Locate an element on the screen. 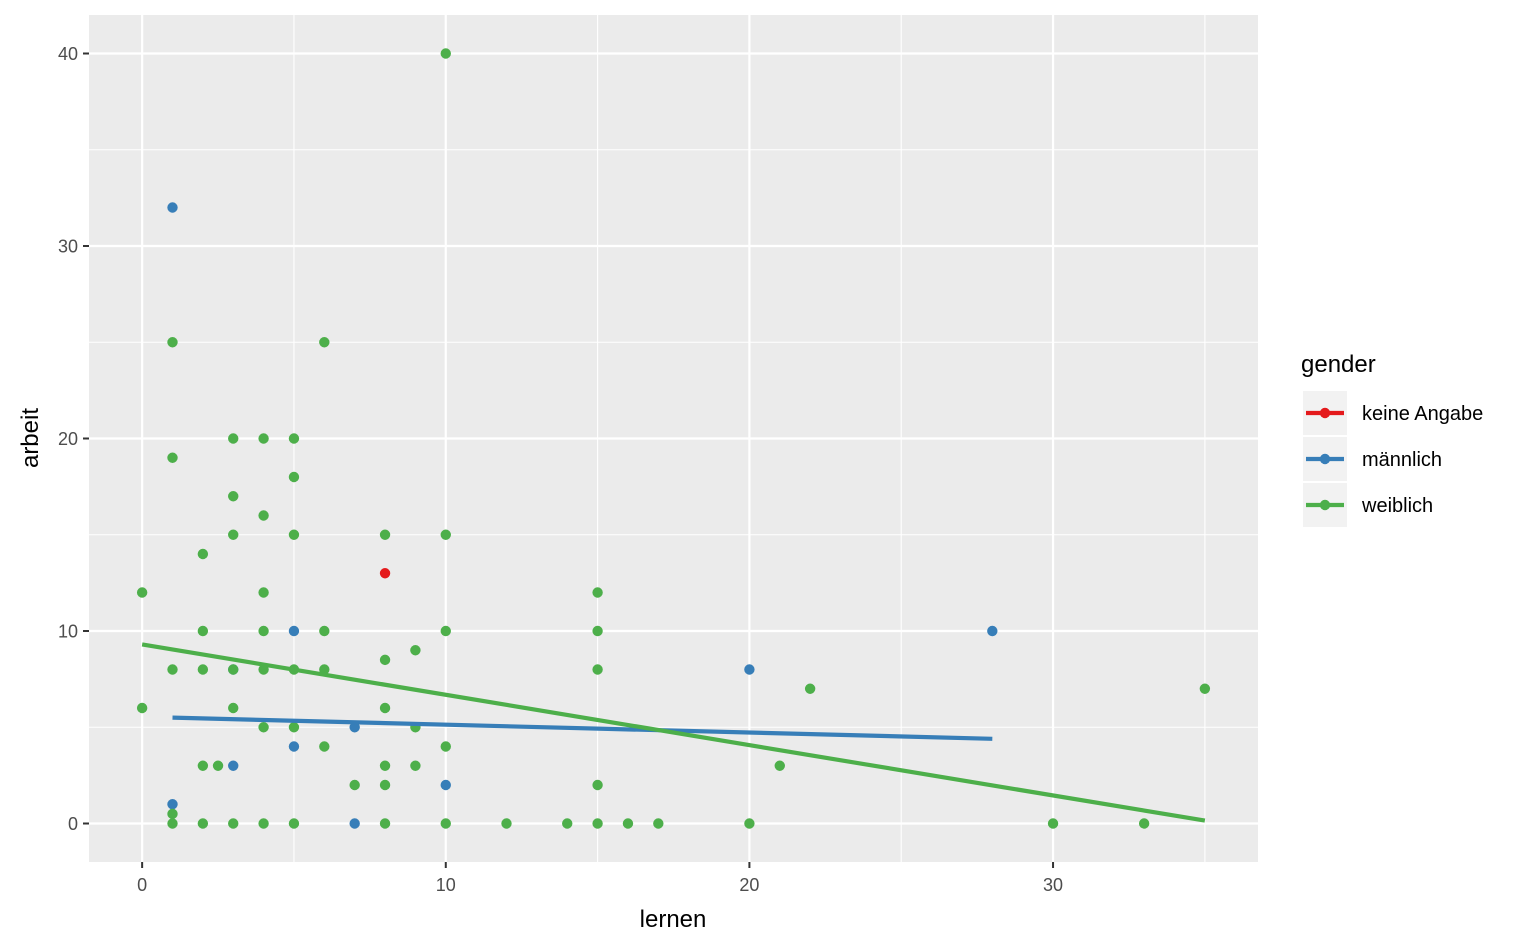 The height and width of the screenshot is (949, 1536). x-tick-label: 10 is located at coordinates (446, 885).